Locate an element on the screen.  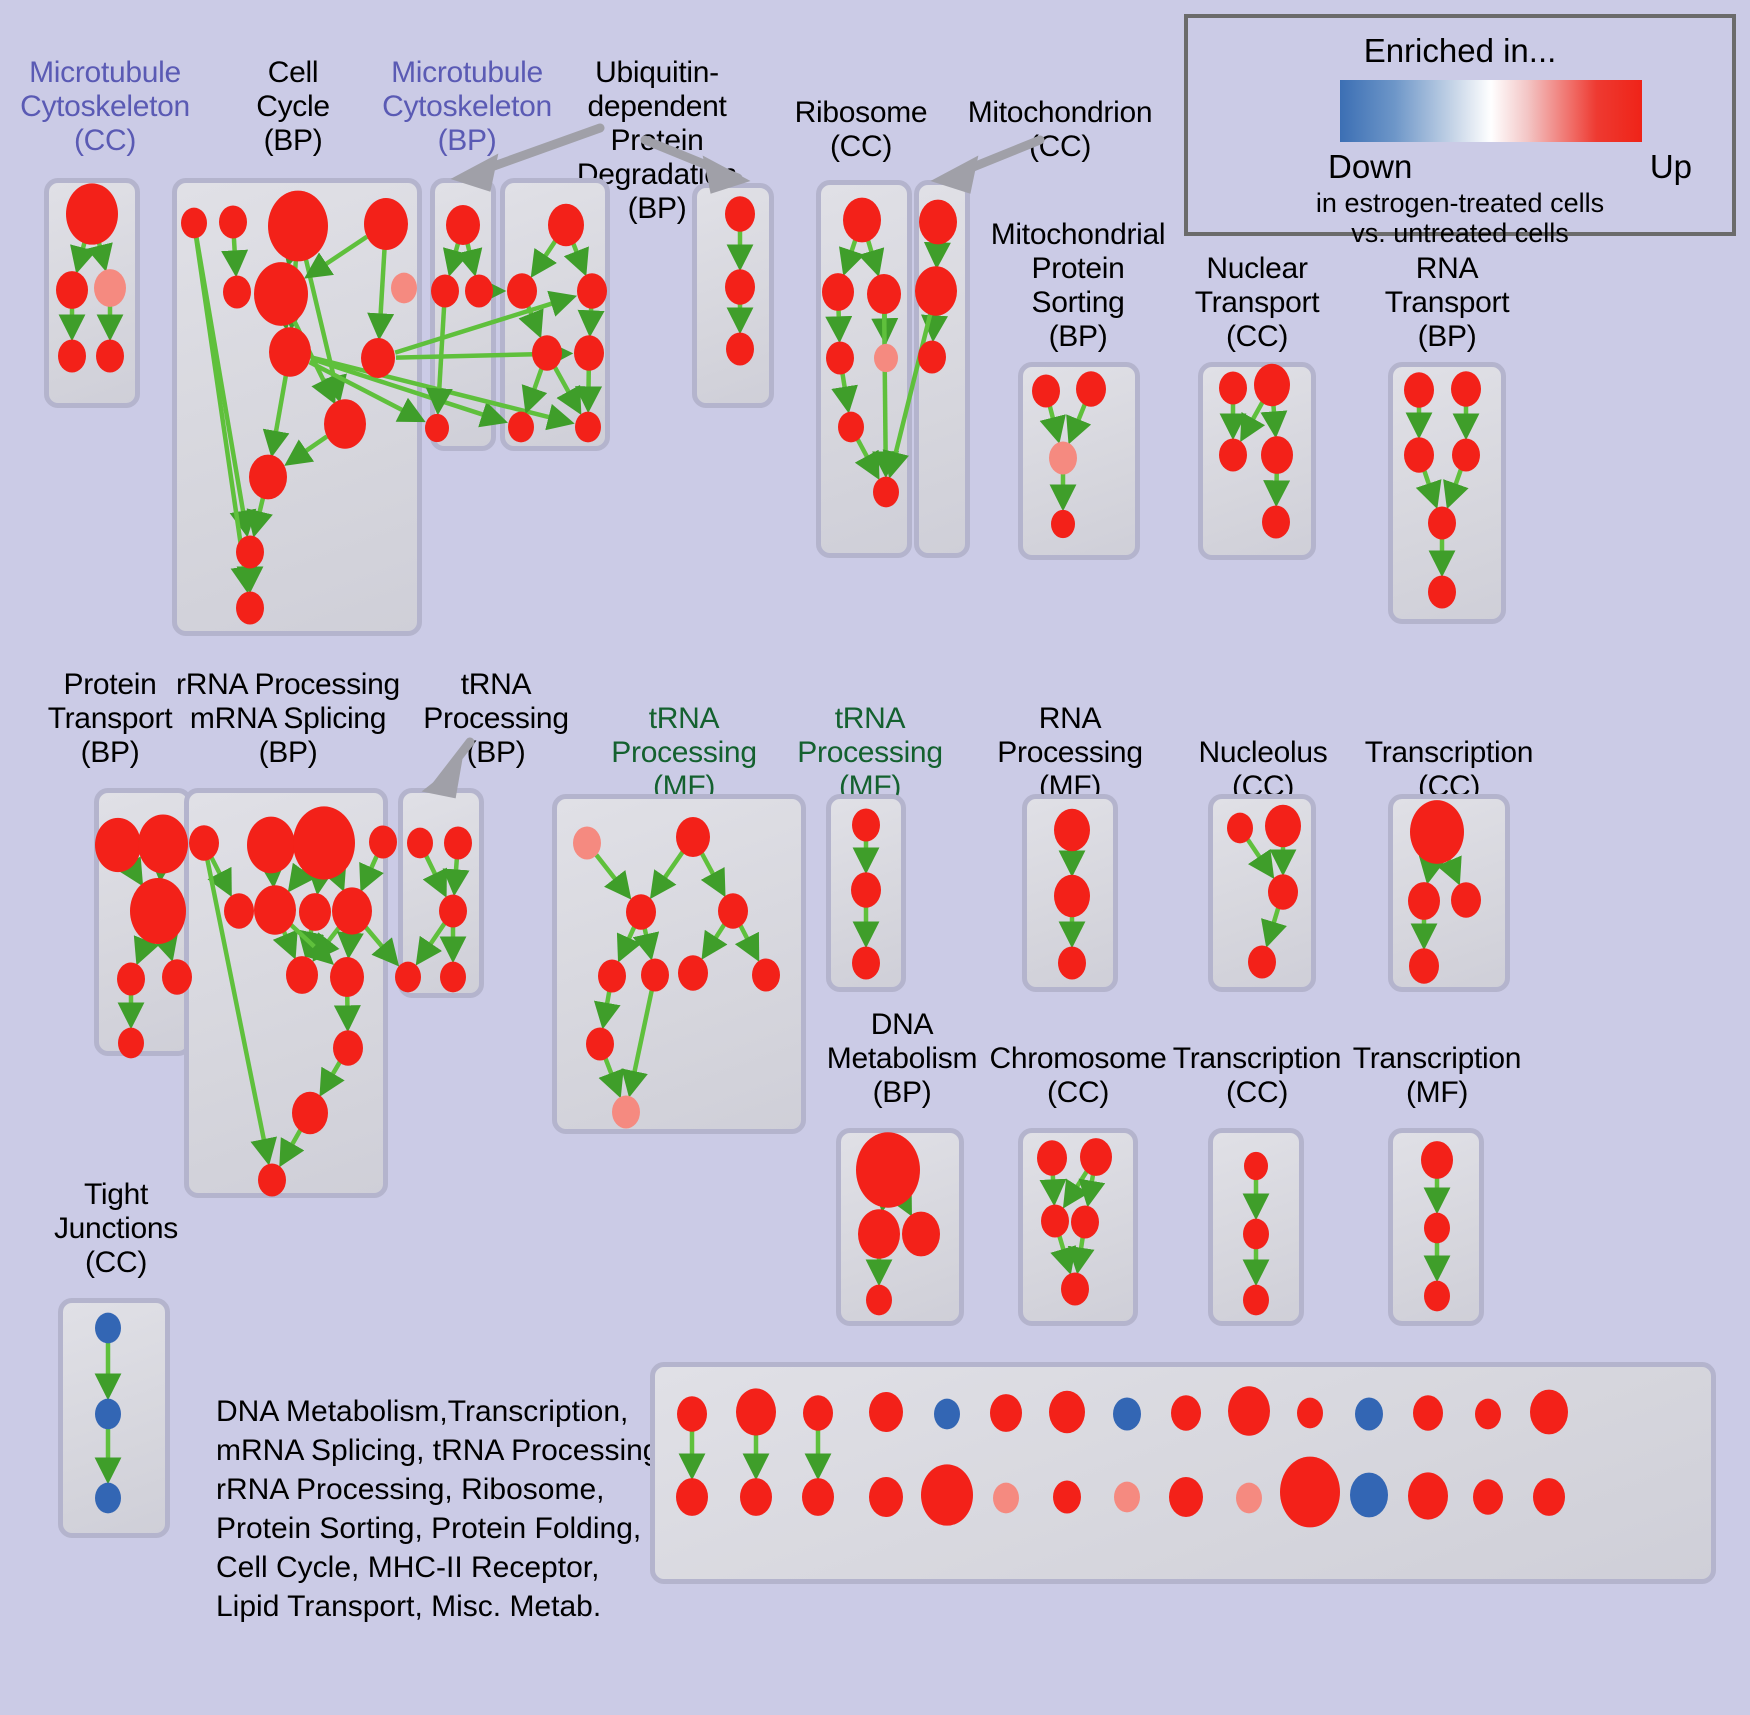
cluster-label-dna-metabolism-bp: DNA Metabolism (BP) is located at coordinates (902, 1058).